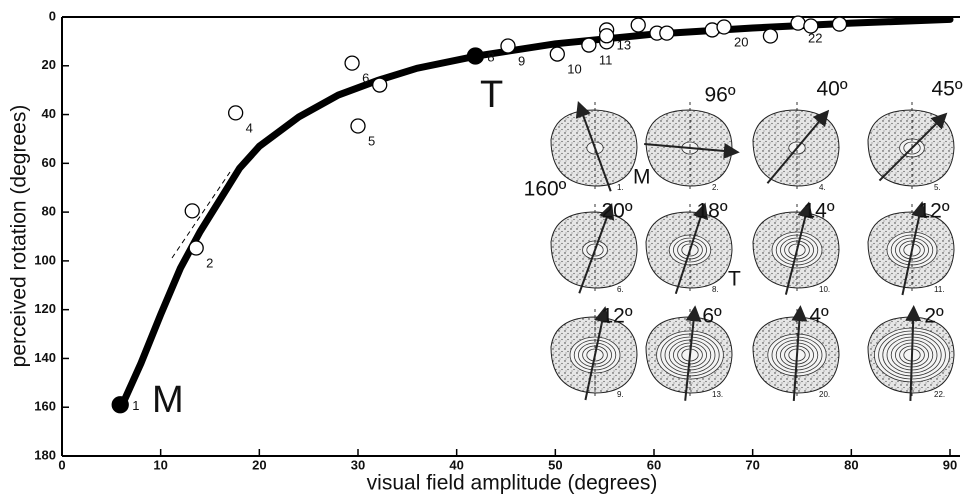 The height and width of the screenshot is (496, 964). I want to click on inset: 20º 6., so click(594, 247).